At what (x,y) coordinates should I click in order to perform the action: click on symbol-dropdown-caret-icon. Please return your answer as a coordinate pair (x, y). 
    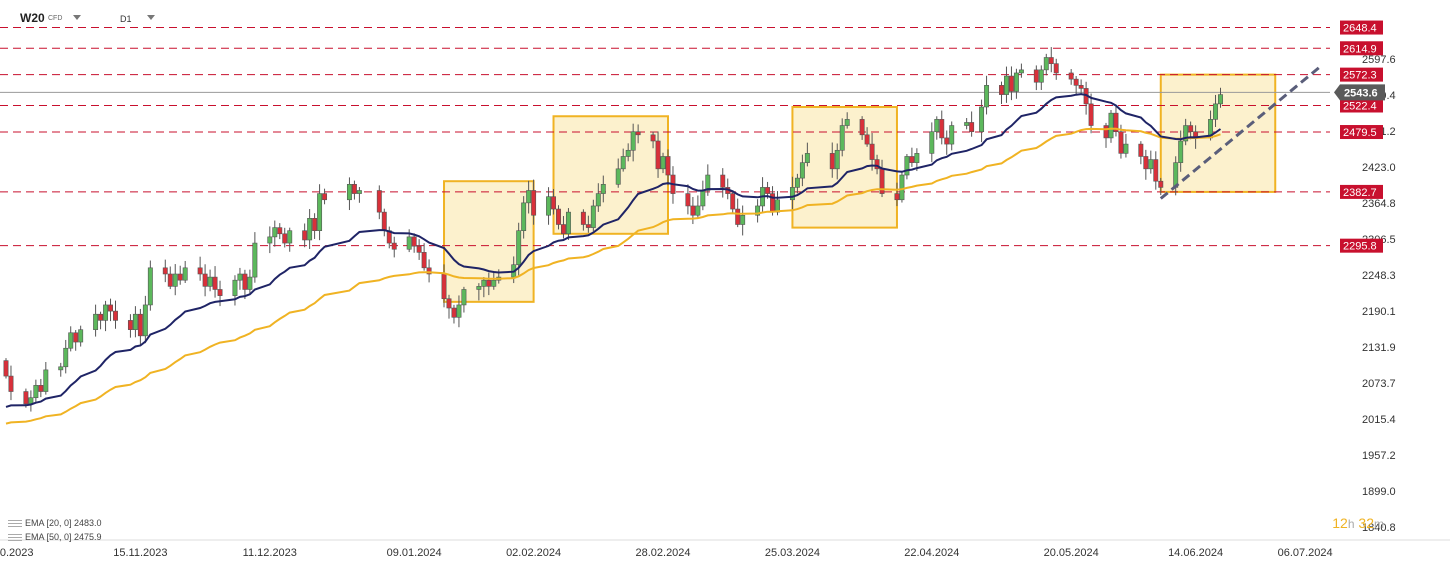
    Looking at the image, I should click on (77, 17).